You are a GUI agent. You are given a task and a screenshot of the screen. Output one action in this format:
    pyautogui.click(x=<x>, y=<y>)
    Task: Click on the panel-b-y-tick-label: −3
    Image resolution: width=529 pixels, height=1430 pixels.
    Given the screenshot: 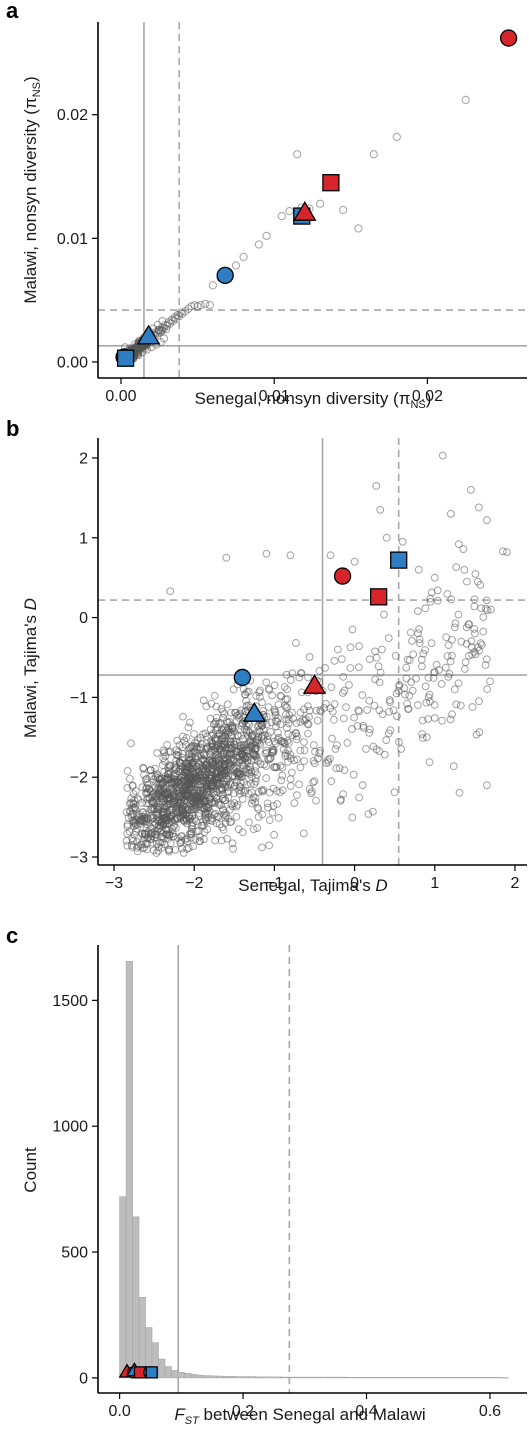 What is the action you would take?
    pyautogui.click(x=79, y=858)
    